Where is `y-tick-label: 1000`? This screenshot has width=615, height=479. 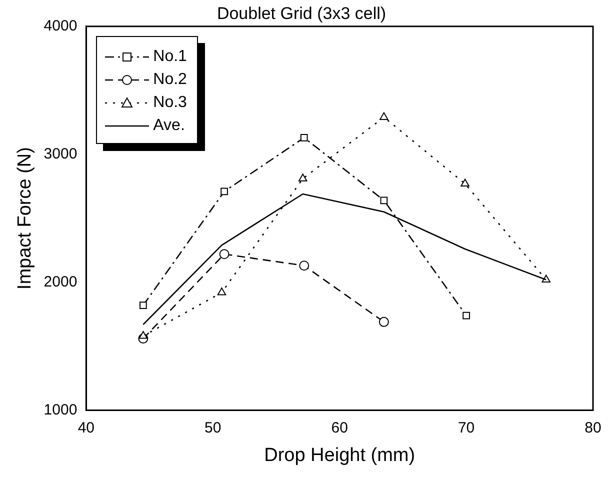 y-tick-label: 1000 is located at coordinates (61, 409).